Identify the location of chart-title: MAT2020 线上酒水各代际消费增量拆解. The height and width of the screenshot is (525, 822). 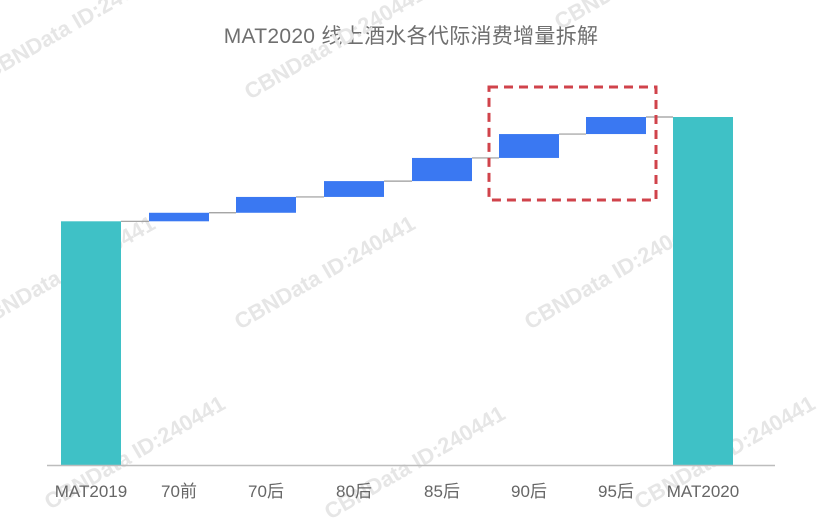
(411, 36).